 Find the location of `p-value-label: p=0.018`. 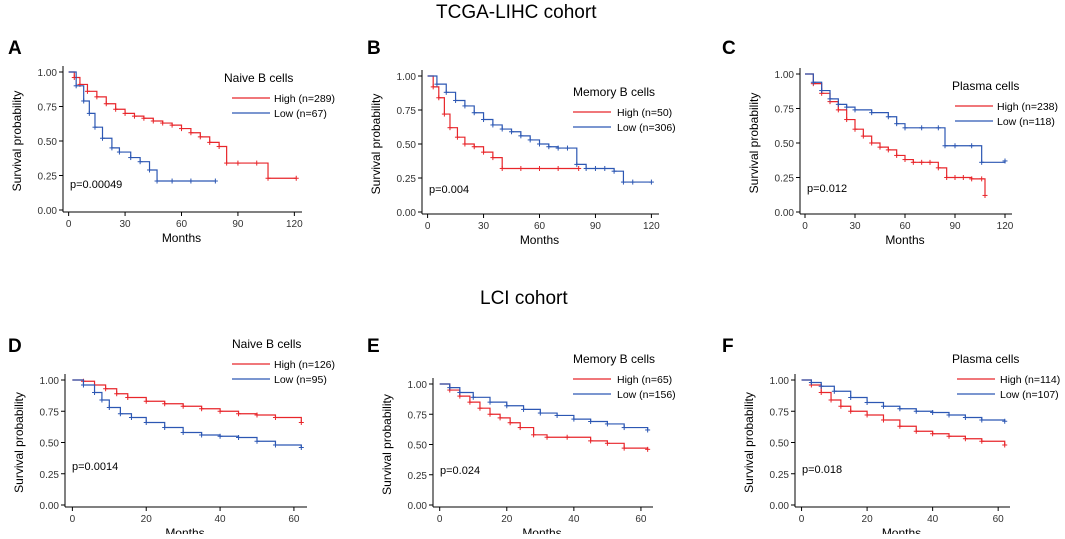

p-value-label: p=0.018 is located at coordinates (822, 470).